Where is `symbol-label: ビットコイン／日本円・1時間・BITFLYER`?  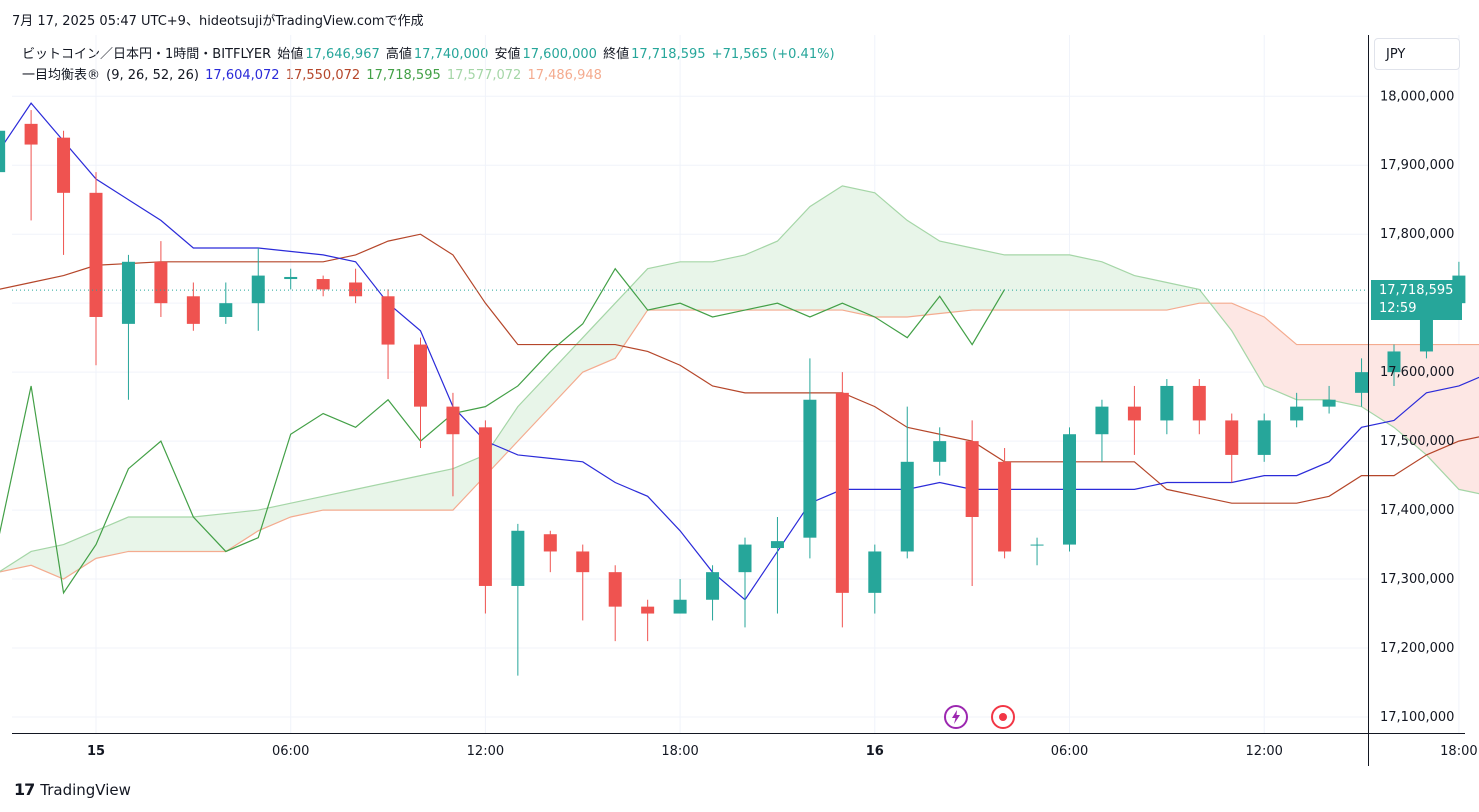
symbol-label: ビットコイン／日本円・1時間・BITFLYER is located at coordinates (147, 54).